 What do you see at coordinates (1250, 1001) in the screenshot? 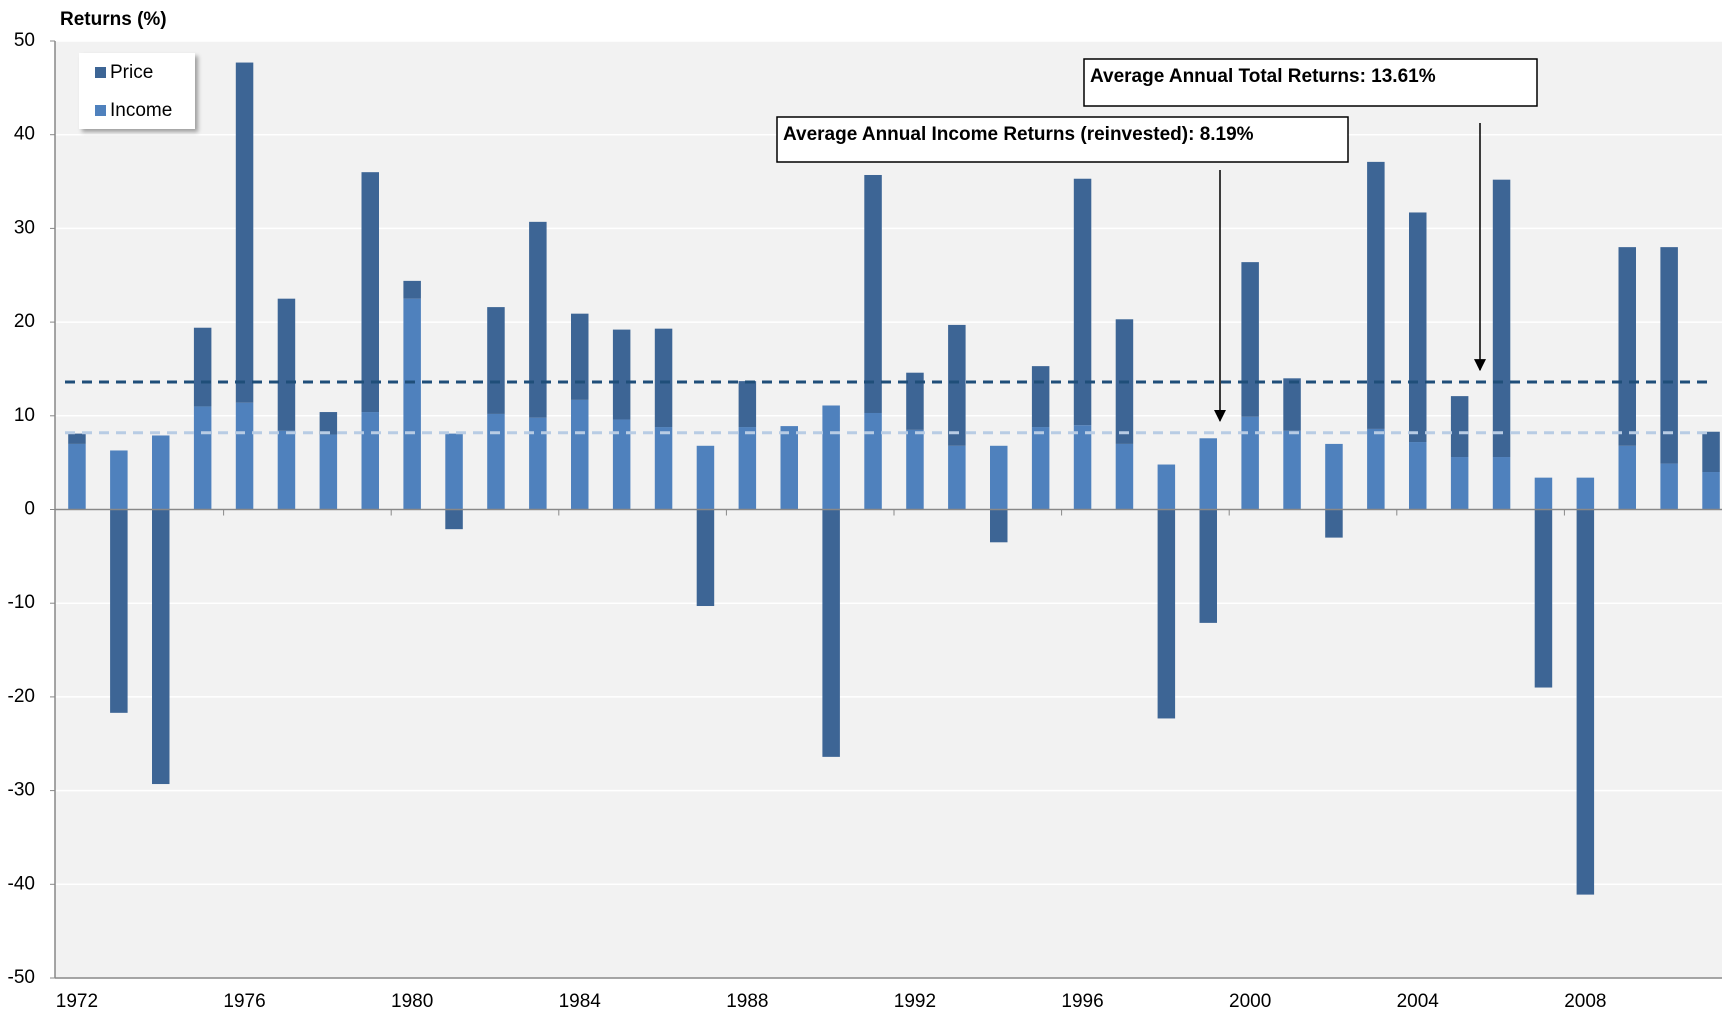
I see `x-tick-label: 2000` at bounding box center [1250, 1001].